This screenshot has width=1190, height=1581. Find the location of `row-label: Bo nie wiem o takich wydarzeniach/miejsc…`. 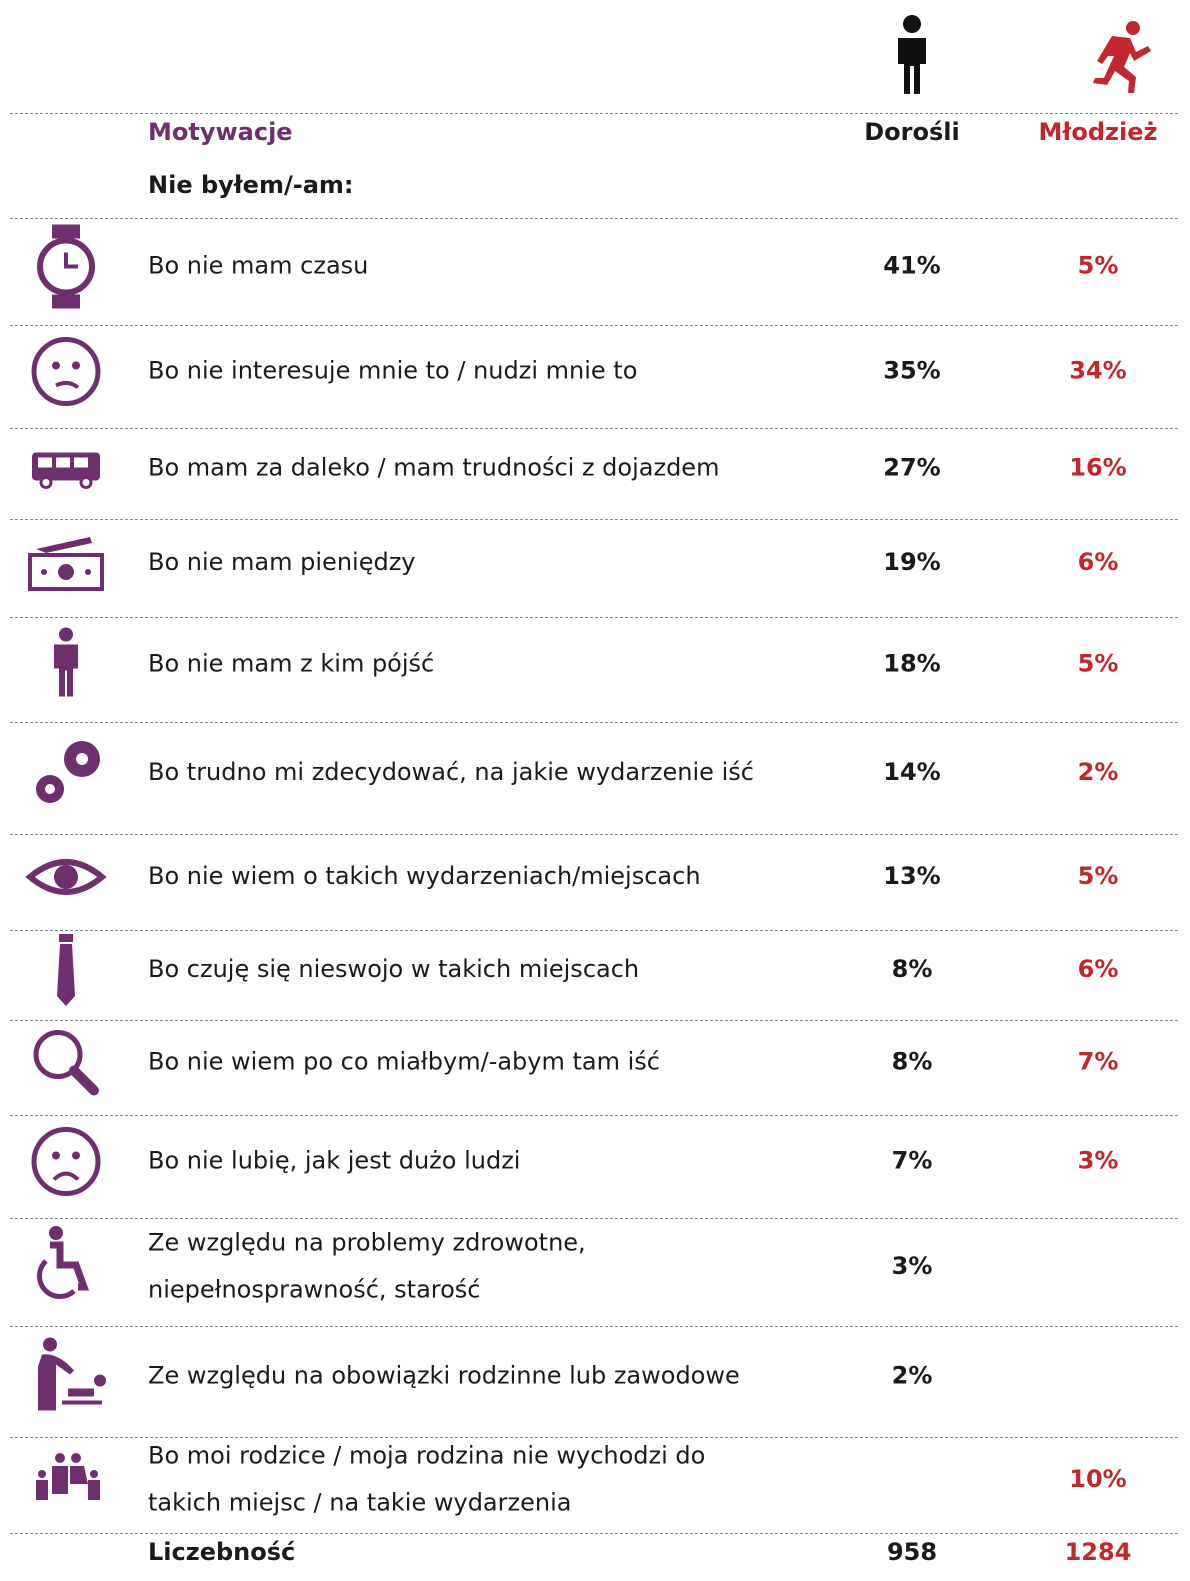

row-label: Bo nie wiem o takich wydarzeniach/miejsc… is located at coordinates (424, 876).